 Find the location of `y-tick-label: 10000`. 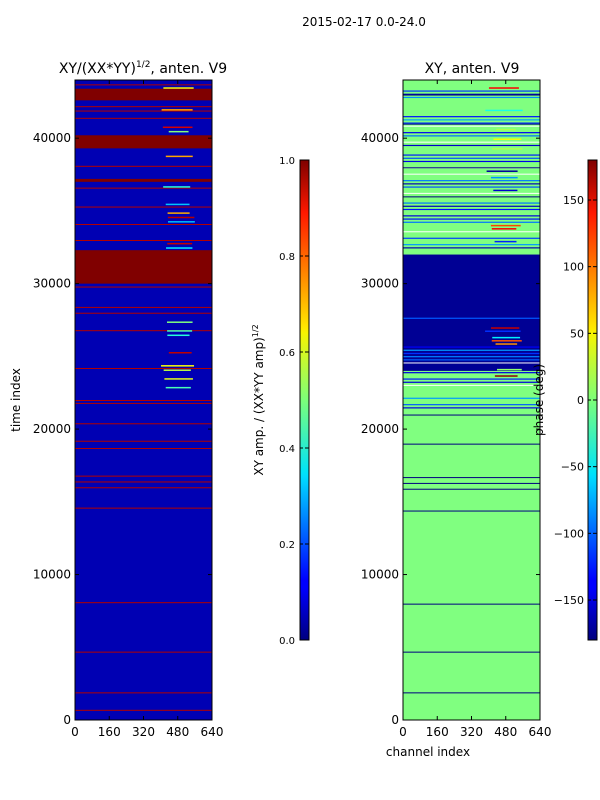

y-tick-label: 10000 is located at coordinates (52, 575).